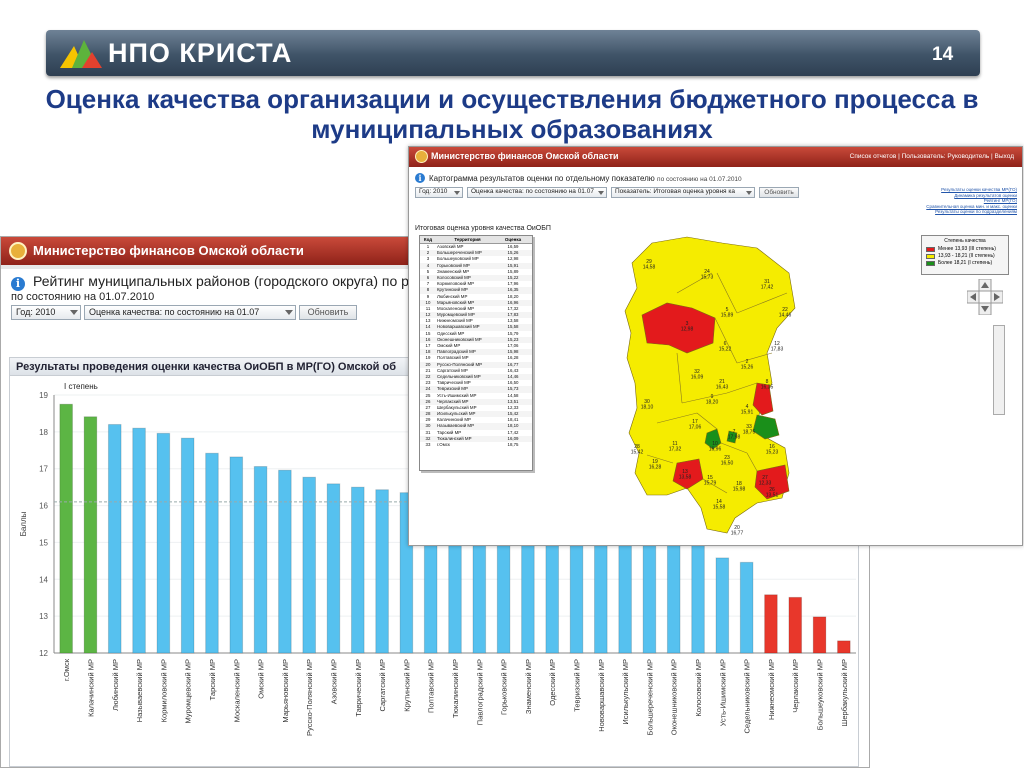 This screenshot has width=1024, height=768. Describe the element at coordinates (513, 444) in the screenshot. I see `table-cell: 18,75` at that location.